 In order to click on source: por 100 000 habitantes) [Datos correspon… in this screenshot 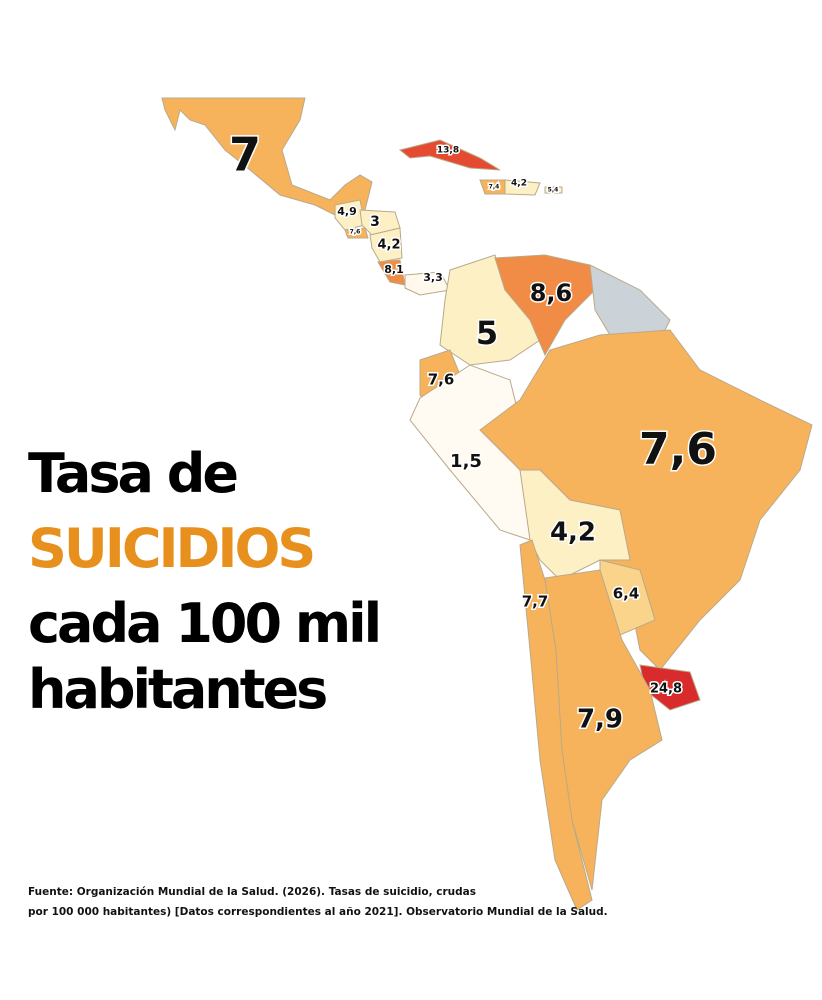, I will do `click(318, 912)`.